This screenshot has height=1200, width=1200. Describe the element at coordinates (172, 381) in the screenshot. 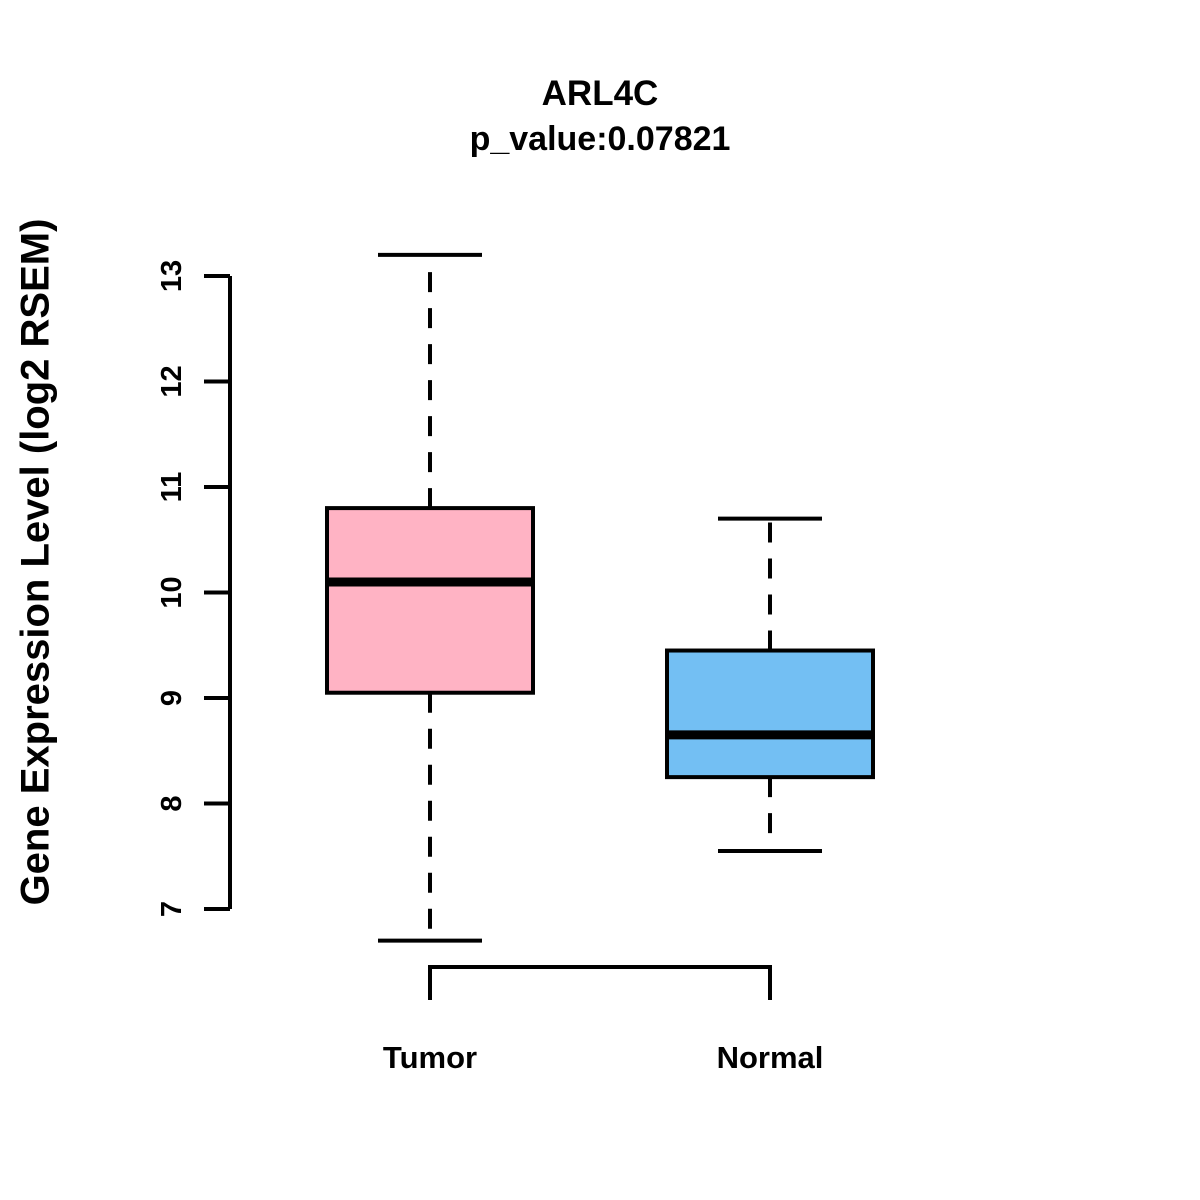

I see `y-tick-label: 12` at that location.